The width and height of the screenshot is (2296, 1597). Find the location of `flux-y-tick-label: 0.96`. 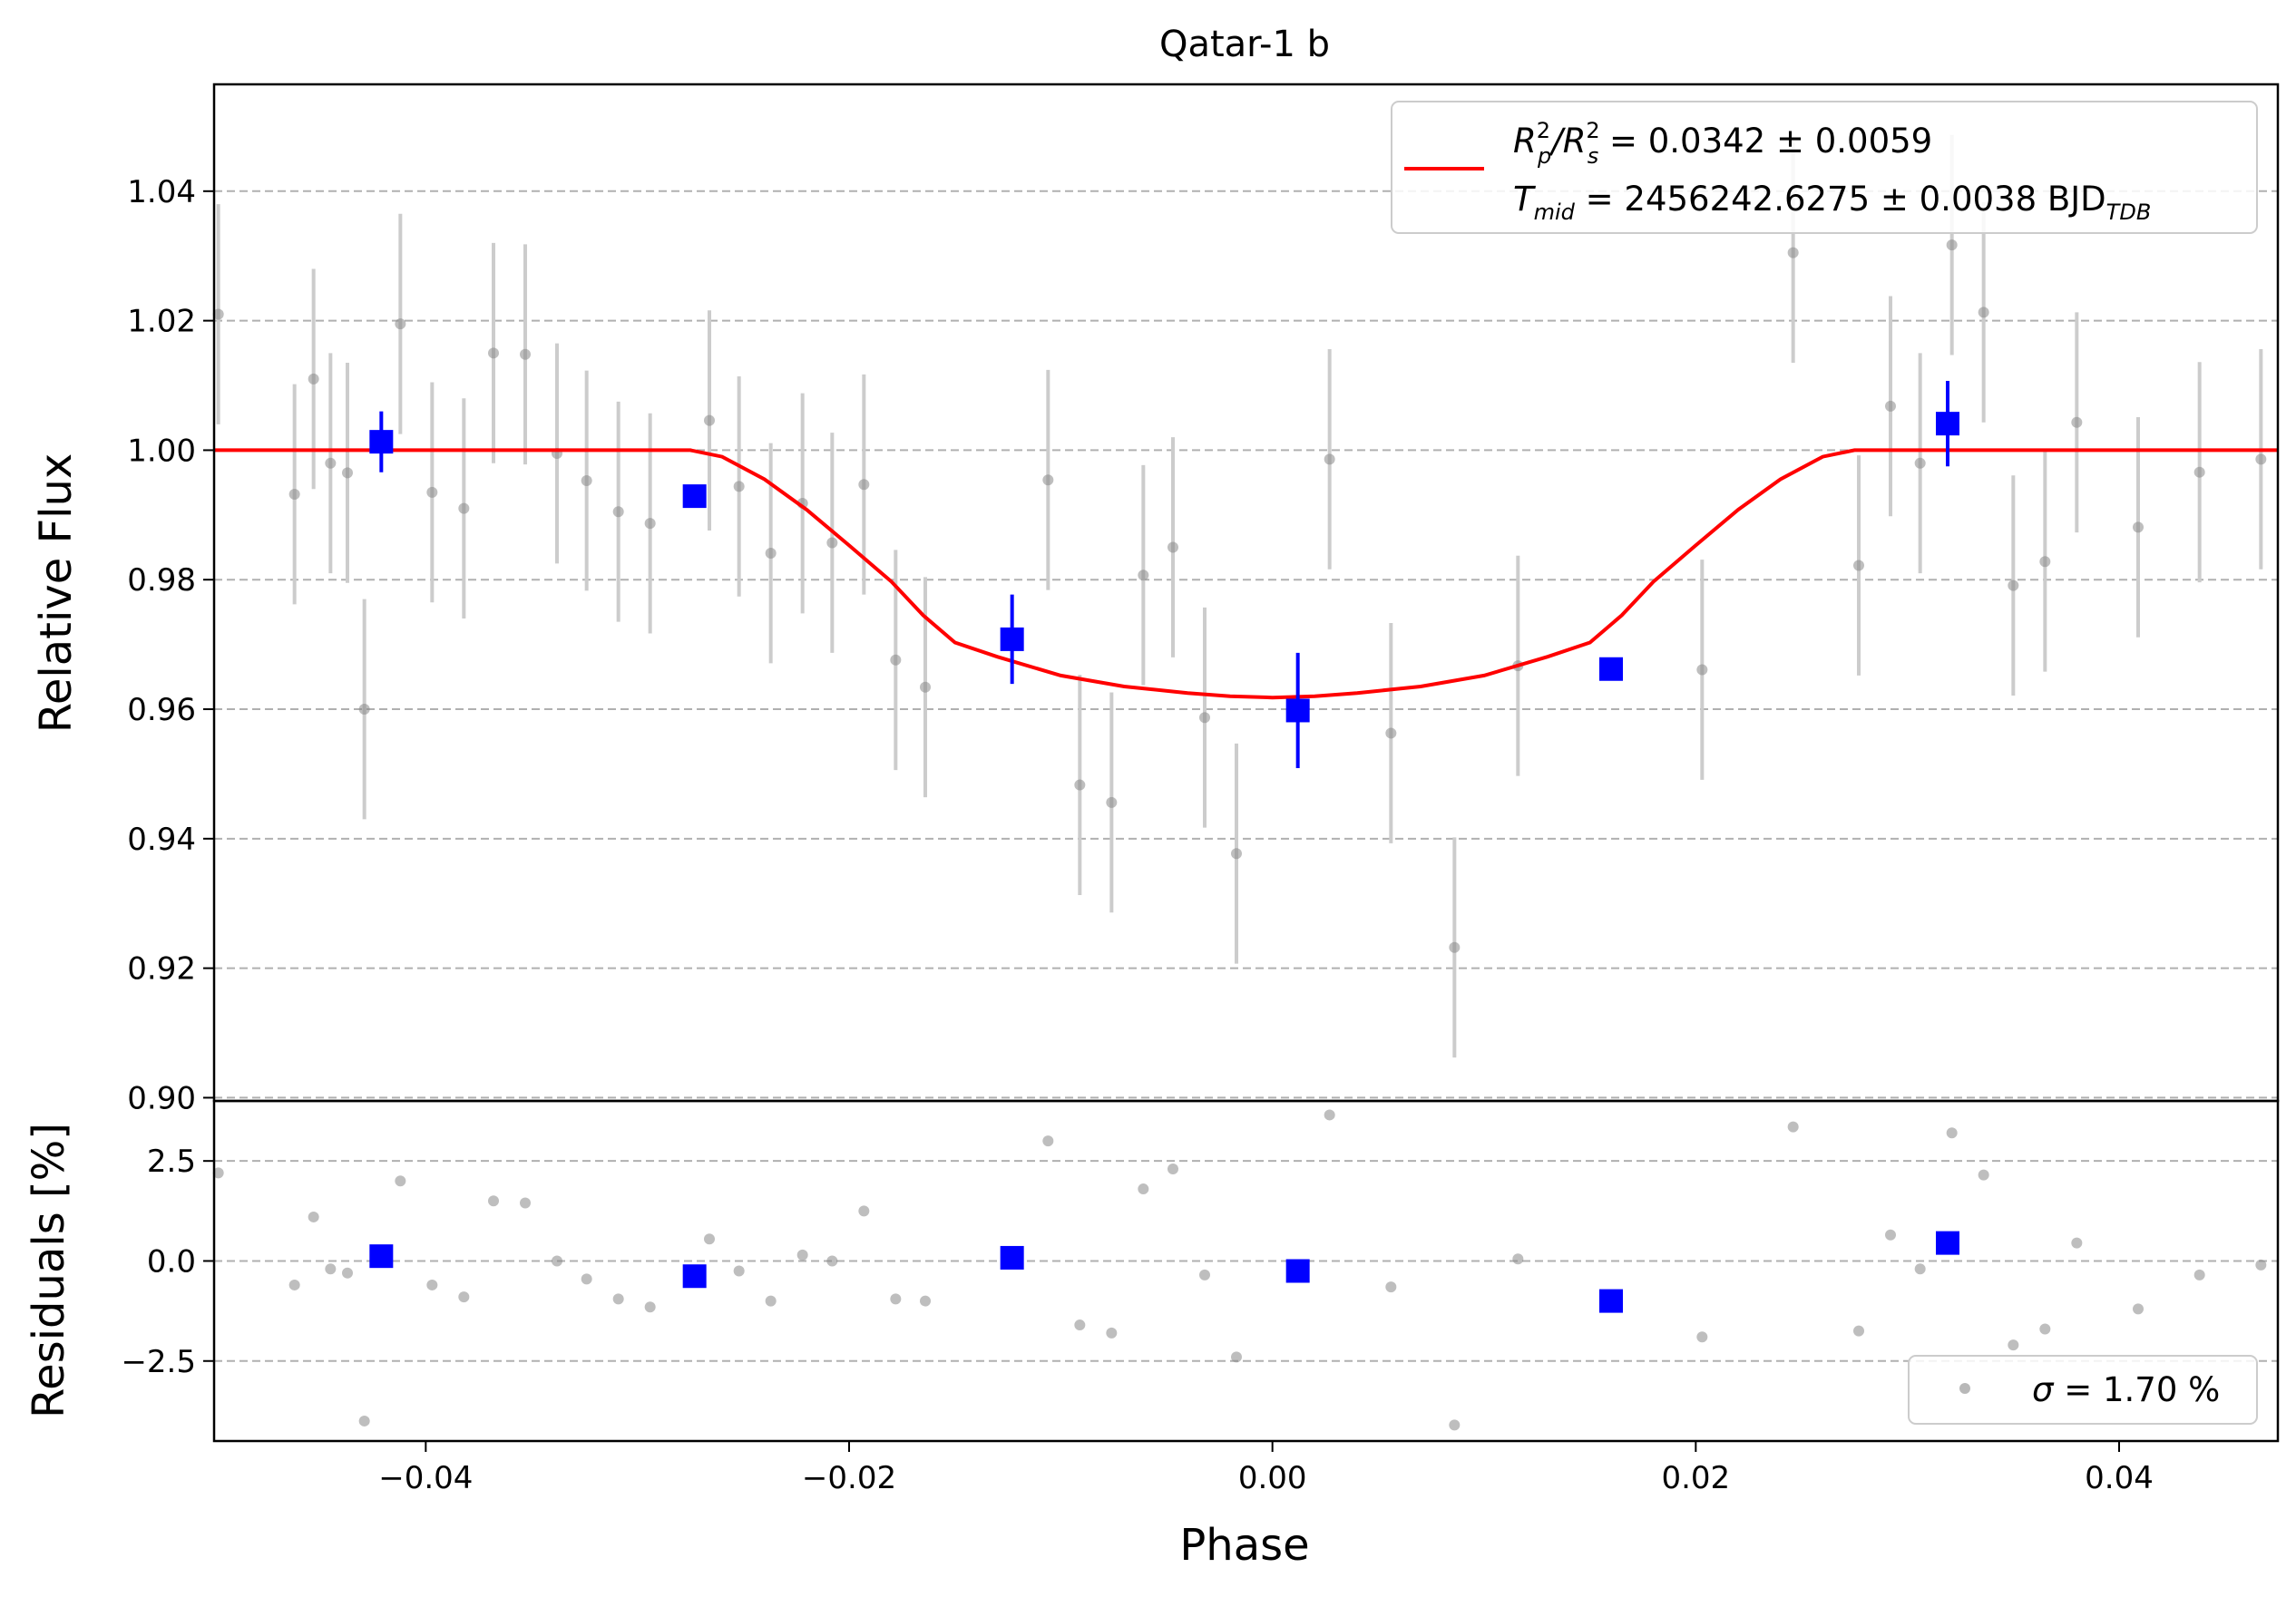

flux-y-tick-label: 0.96 is located at coordinates (161, 710).